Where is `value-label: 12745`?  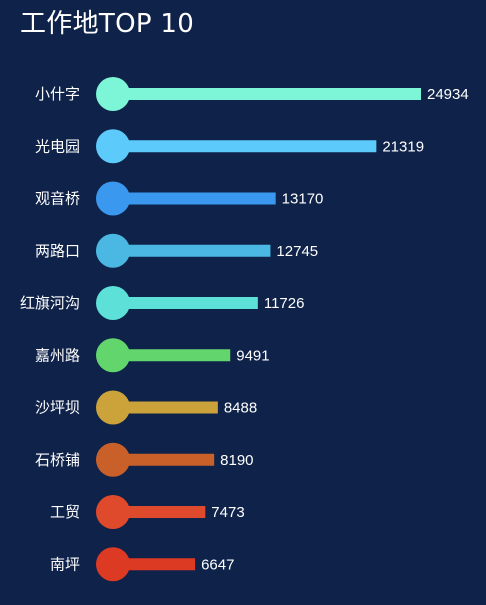
value-label: 12745 is located at coordinates (297, 251).